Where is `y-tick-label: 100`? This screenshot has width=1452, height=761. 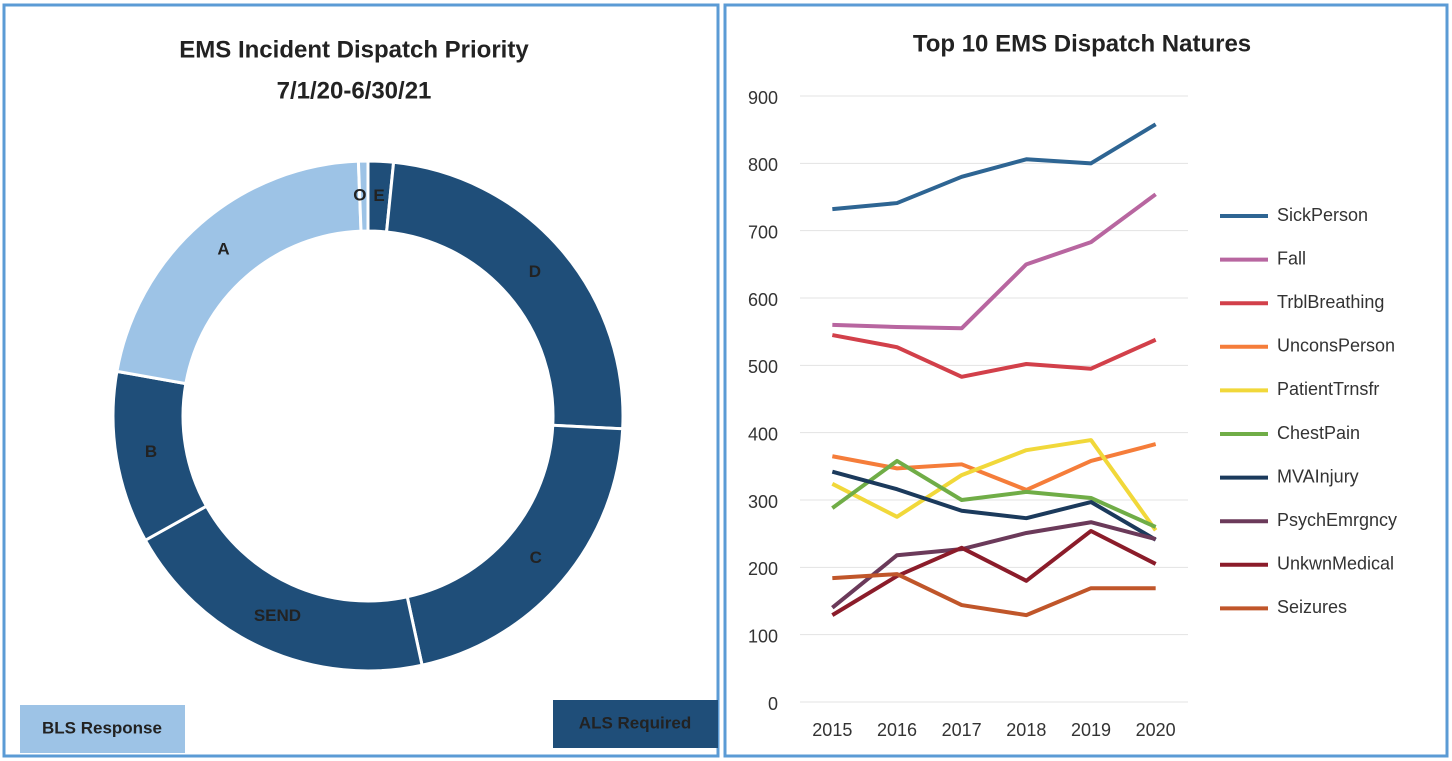
y-tick-label: 100 is located at coordinates (763, 636).